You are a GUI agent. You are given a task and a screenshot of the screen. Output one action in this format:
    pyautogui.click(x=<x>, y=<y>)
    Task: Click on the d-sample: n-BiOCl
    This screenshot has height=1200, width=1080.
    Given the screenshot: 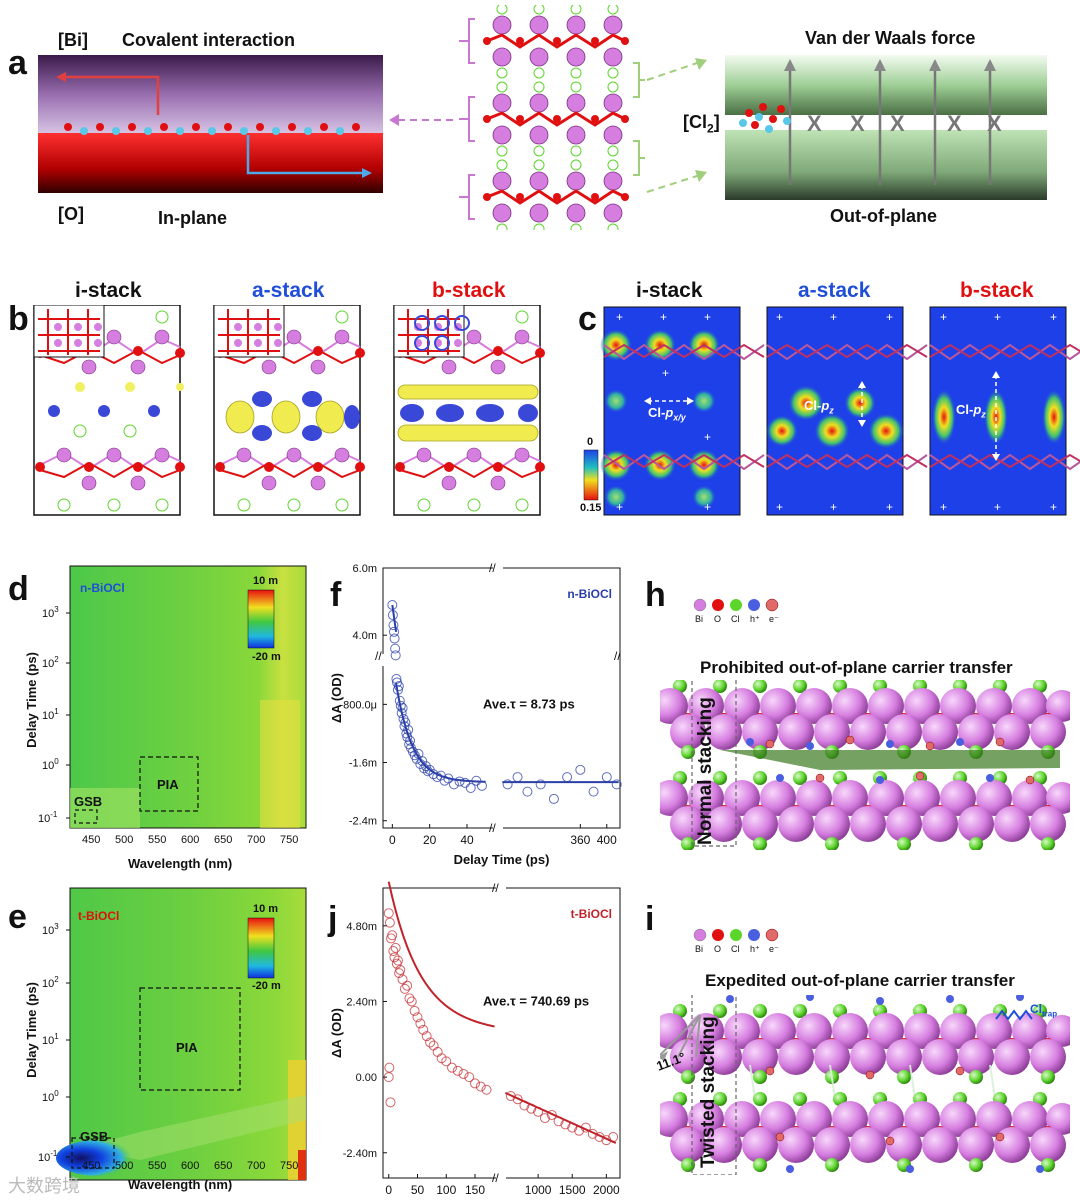 What is the action you would take?
    pyautogui.click(x=102, y=588)
    